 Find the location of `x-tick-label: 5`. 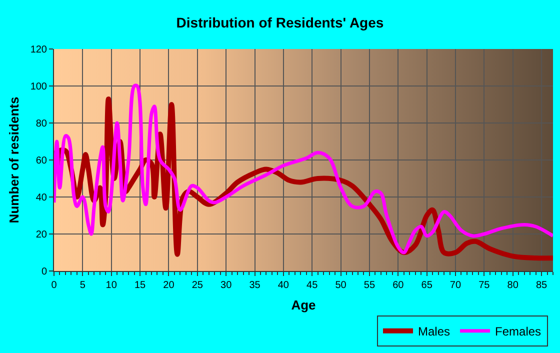

x-tick-label: 5 is located at coordinates (83, 285).